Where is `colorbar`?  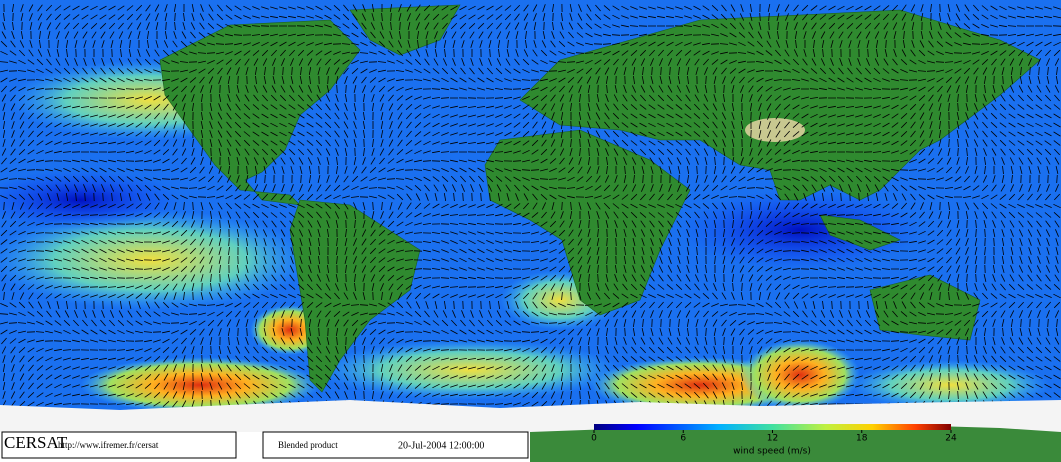 colorbar is located at coordinates (772, 427).